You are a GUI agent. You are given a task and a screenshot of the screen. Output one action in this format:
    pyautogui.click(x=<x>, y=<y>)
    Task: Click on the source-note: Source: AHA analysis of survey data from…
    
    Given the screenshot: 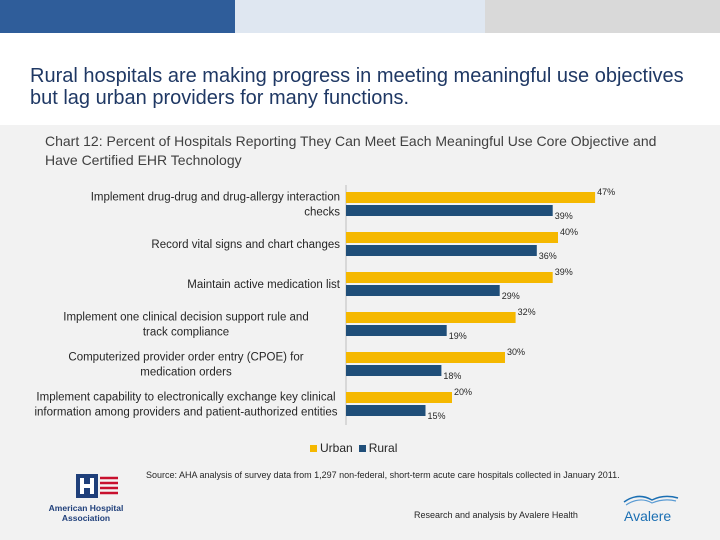 What is the action you would take?
    pyautogui.click(x=383, y=475)
    